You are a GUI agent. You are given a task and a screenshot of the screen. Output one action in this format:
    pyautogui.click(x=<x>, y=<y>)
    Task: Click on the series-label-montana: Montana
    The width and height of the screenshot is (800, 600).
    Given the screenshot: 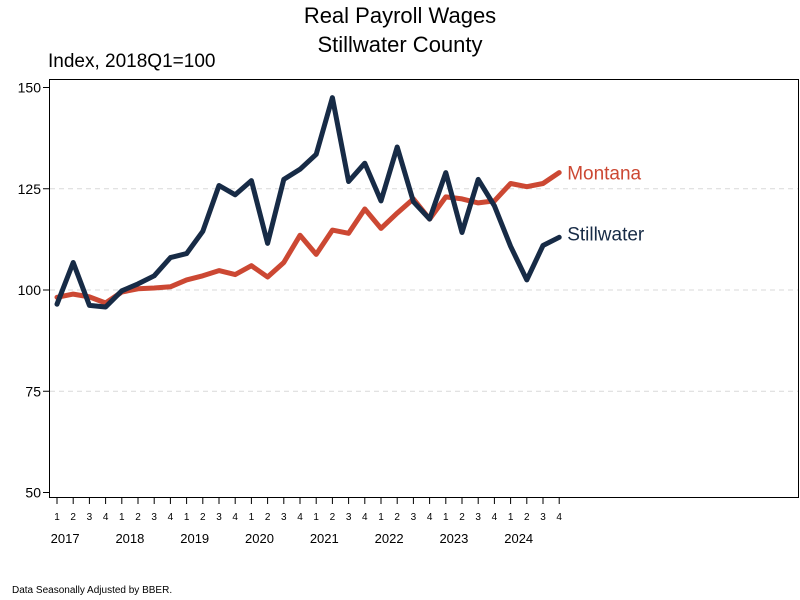 What is the action you would take?
    pyautogui.click(x=604, y=174)
    